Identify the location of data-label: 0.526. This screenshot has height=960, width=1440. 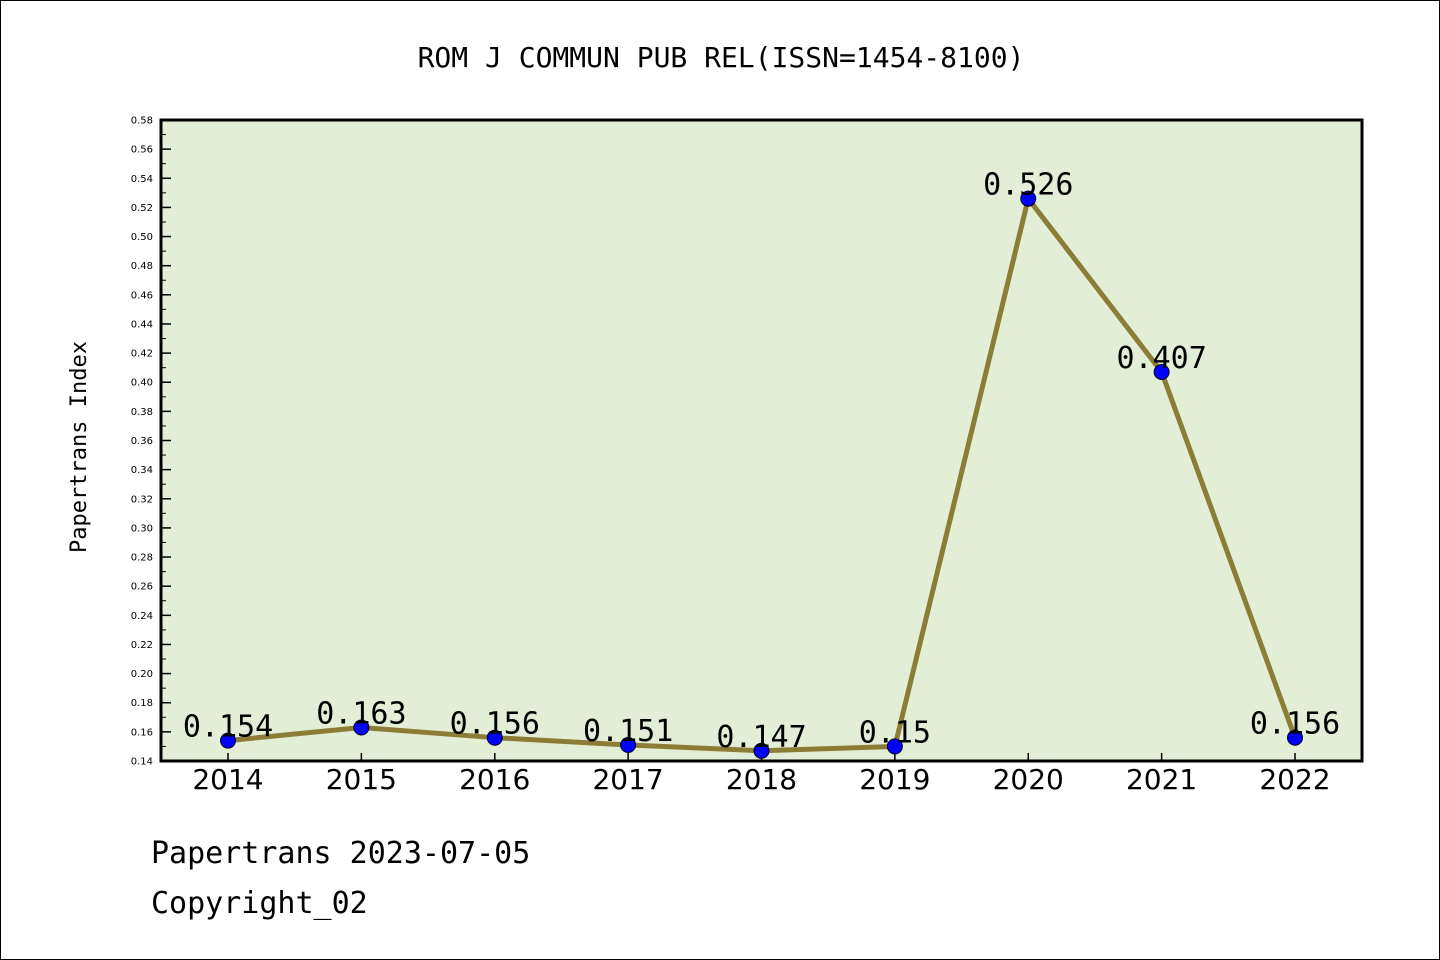
(1028, 185).